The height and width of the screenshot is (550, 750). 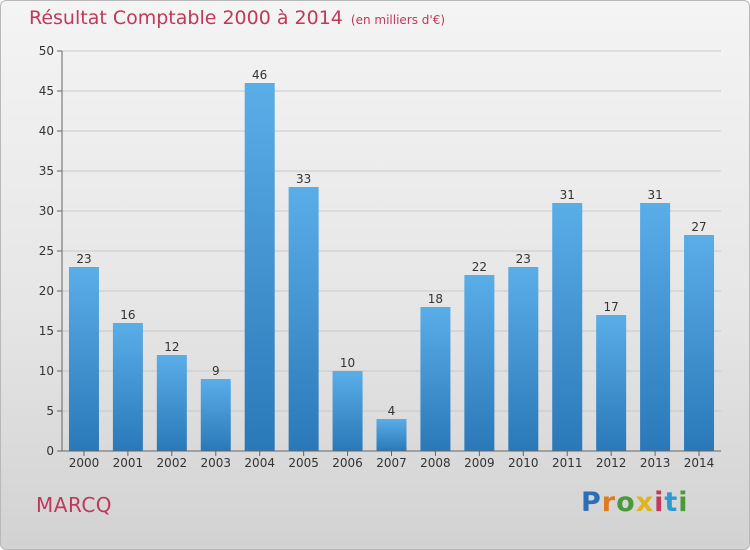 I want to click on y-tick-label: 20, so click(x=46, y=291).